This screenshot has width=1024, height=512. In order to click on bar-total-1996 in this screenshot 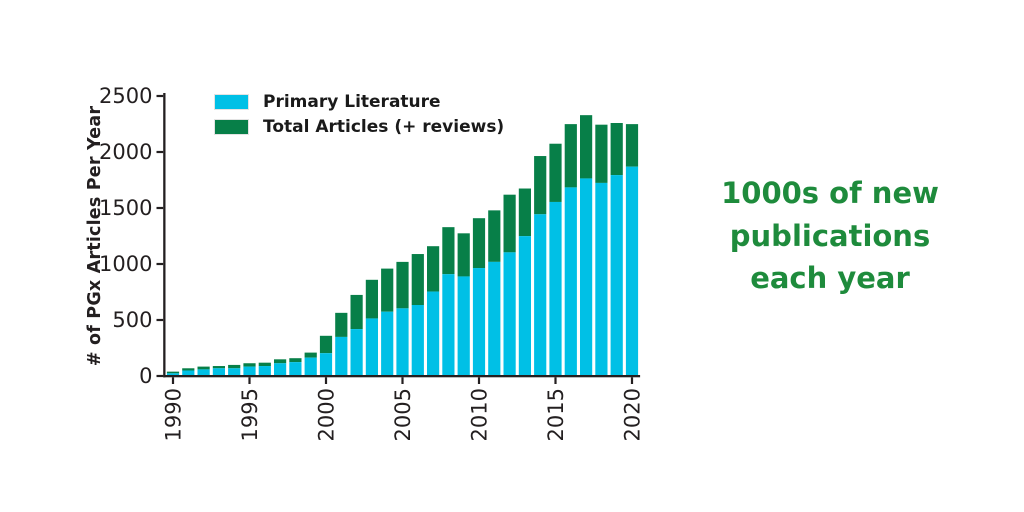, I will do `click(264, 364)`.